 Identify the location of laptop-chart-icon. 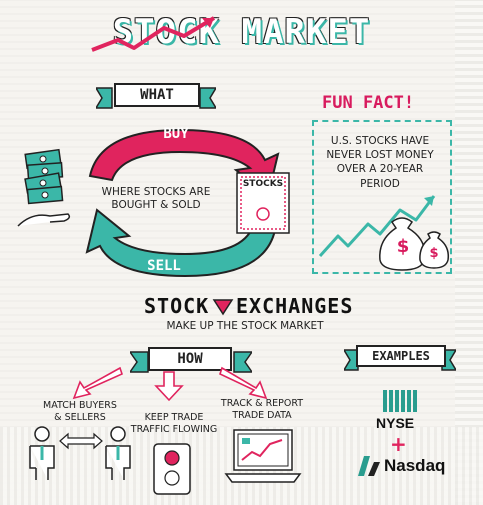
(263, 456).